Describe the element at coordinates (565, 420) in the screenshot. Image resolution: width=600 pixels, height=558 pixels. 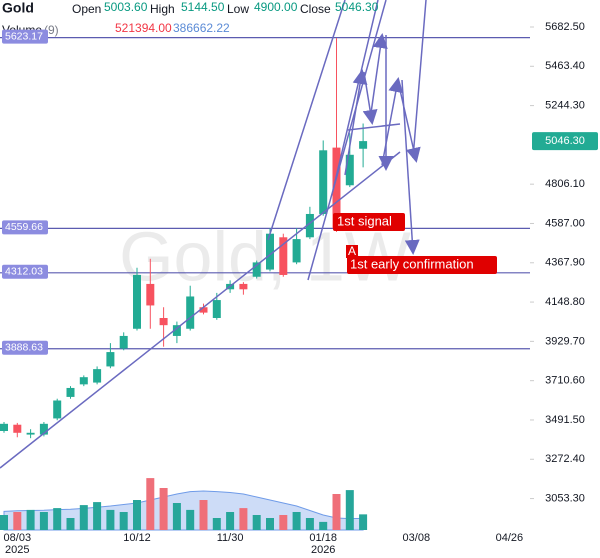
I see `y-tick-label: 3491.50` at that location.